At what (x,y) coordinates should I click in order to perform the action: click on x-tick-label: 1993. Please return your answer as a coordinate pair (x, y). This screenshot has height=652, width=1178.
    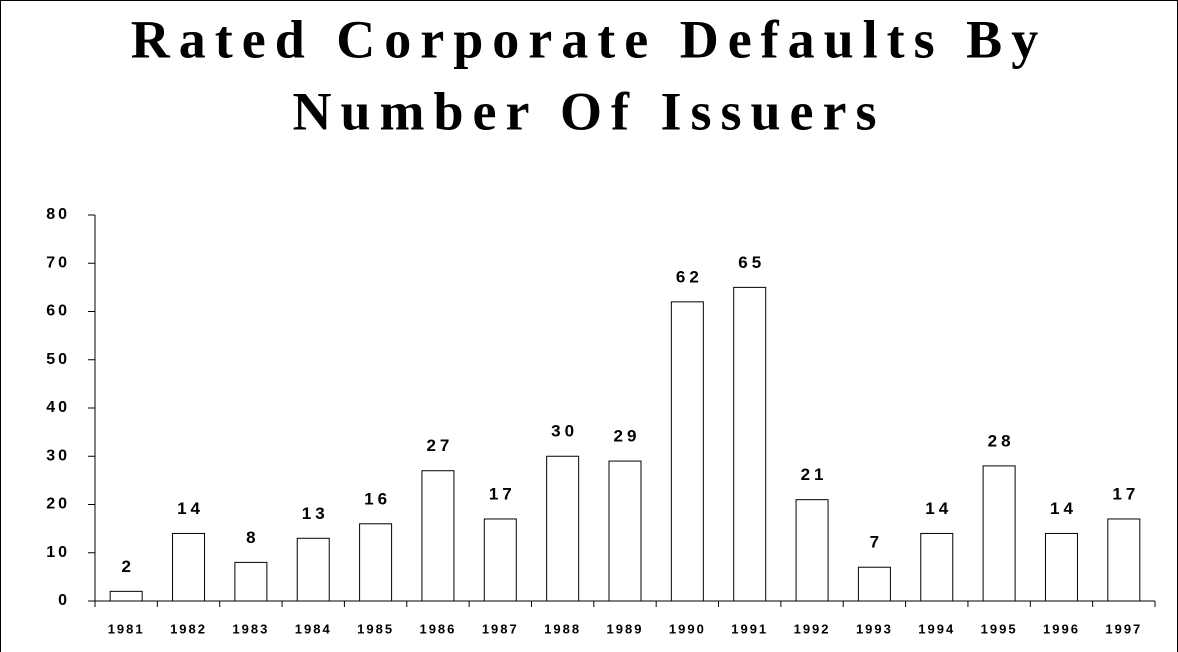
    Looking at the image, I should click on (874, 628).